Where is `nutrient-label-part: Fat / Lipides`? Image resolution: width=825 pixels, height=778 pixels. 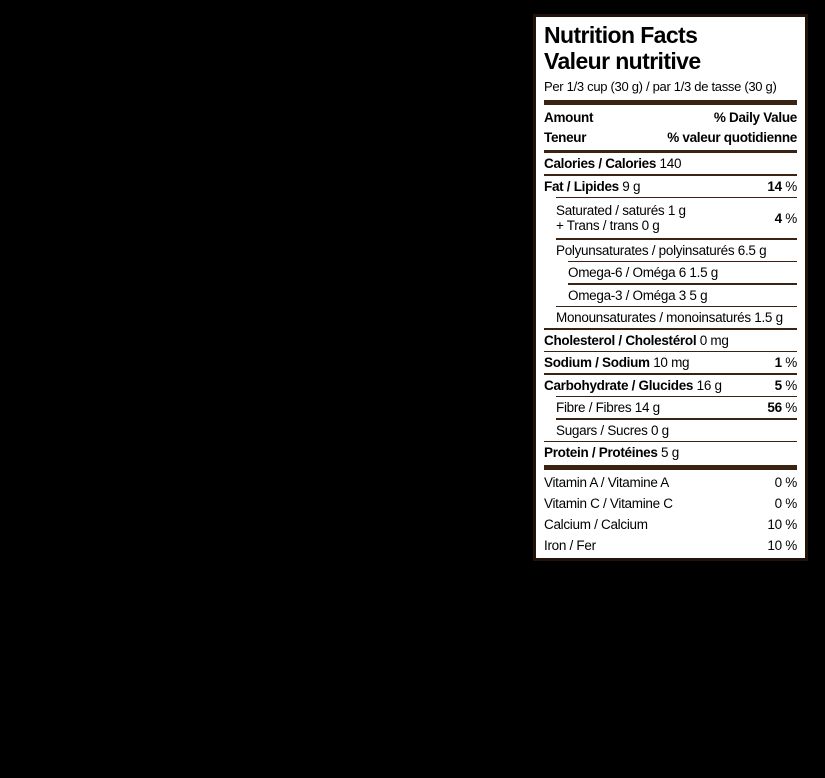
nutrient-label-part: Fat / Lipides is located at coordinates (581, 186).